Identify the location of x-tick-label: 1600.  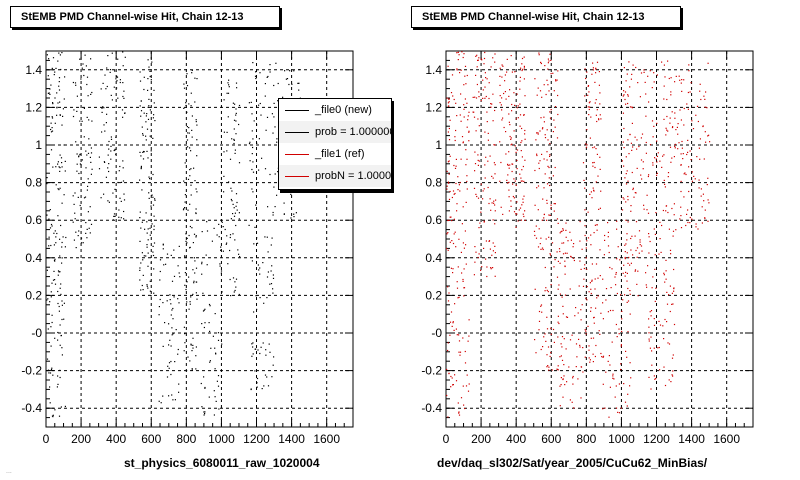
(326, 439).